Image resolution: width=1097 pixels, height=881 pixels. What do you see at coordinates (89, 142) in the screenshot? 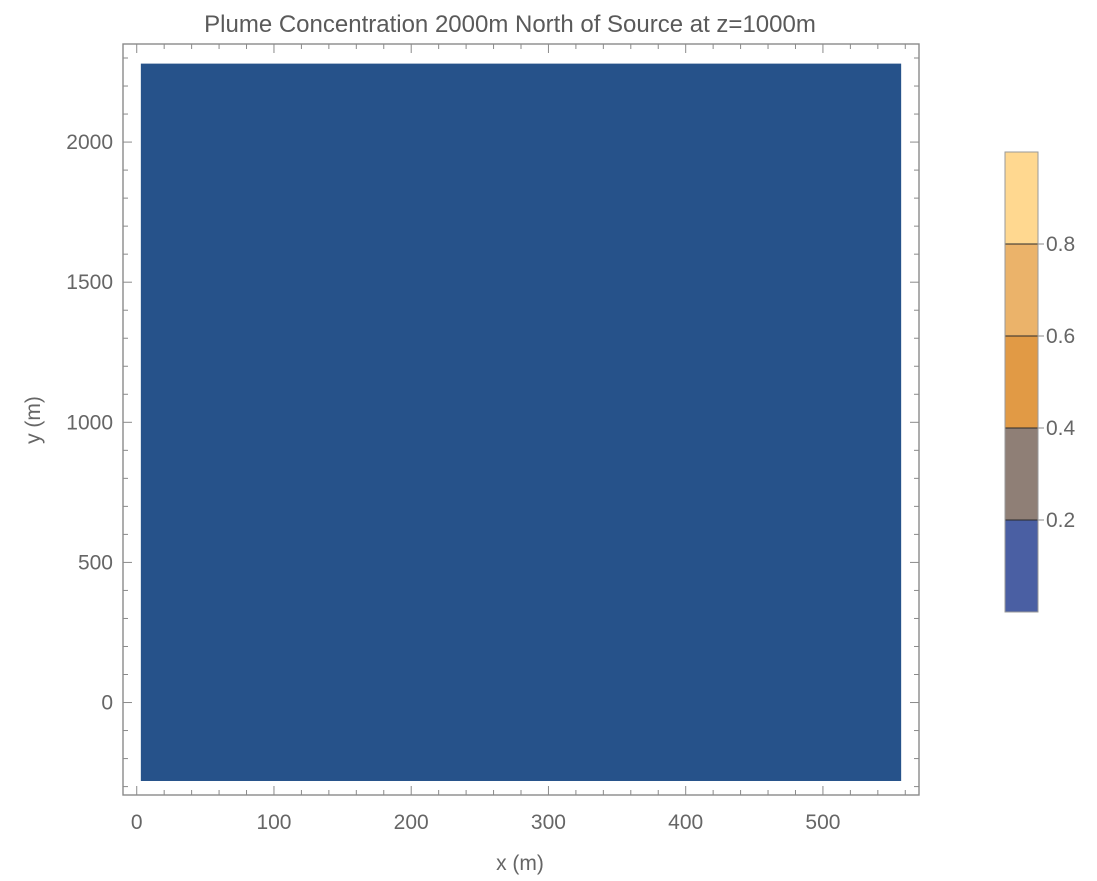
I see `y-tick-label: 2000` at bounding box center [89, 142].